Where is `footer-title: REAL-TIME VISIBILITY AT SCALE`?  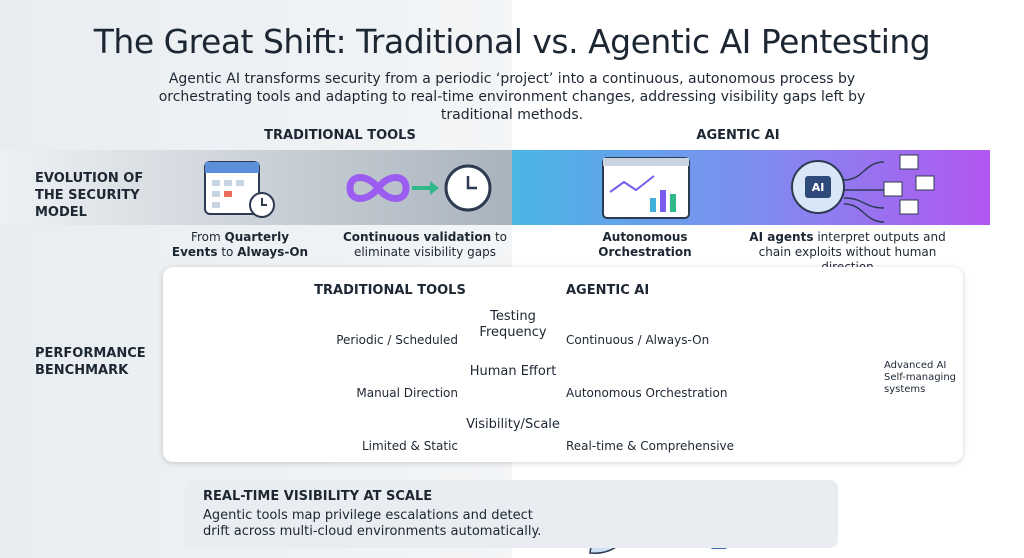
footer-title: REAL-TIME VISIBILITY AT SCALE is located at coordinates (318, 496).